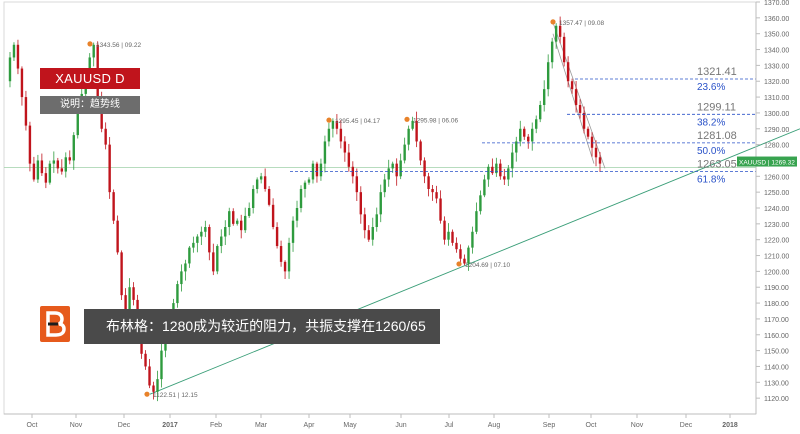  I want to click on pivot-label: 1204.69 | 07.10, so click(487, 265).